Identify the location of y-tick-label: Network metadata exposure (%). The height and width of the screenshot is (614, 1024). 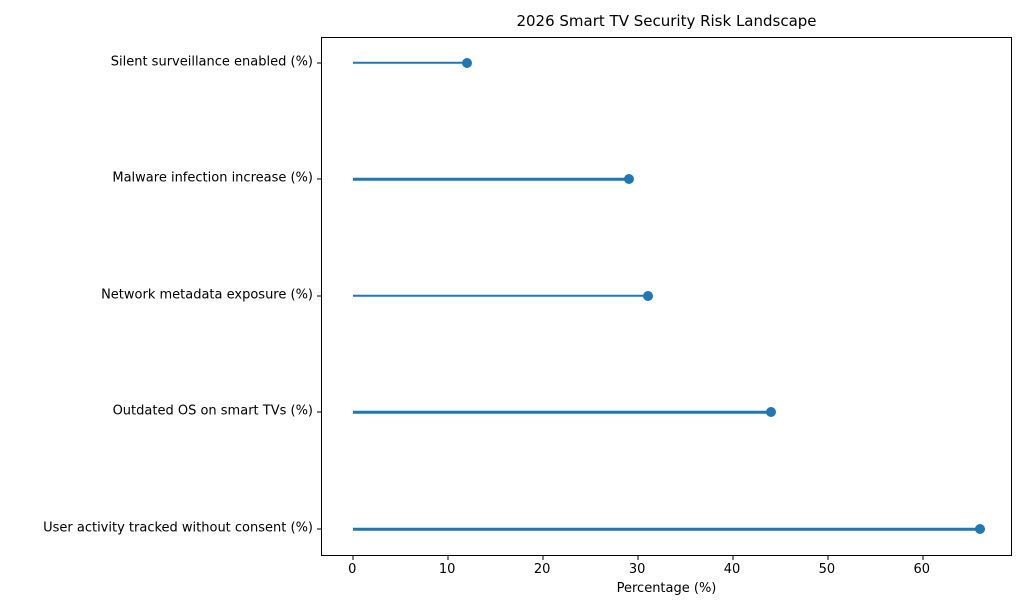
(207, 295).